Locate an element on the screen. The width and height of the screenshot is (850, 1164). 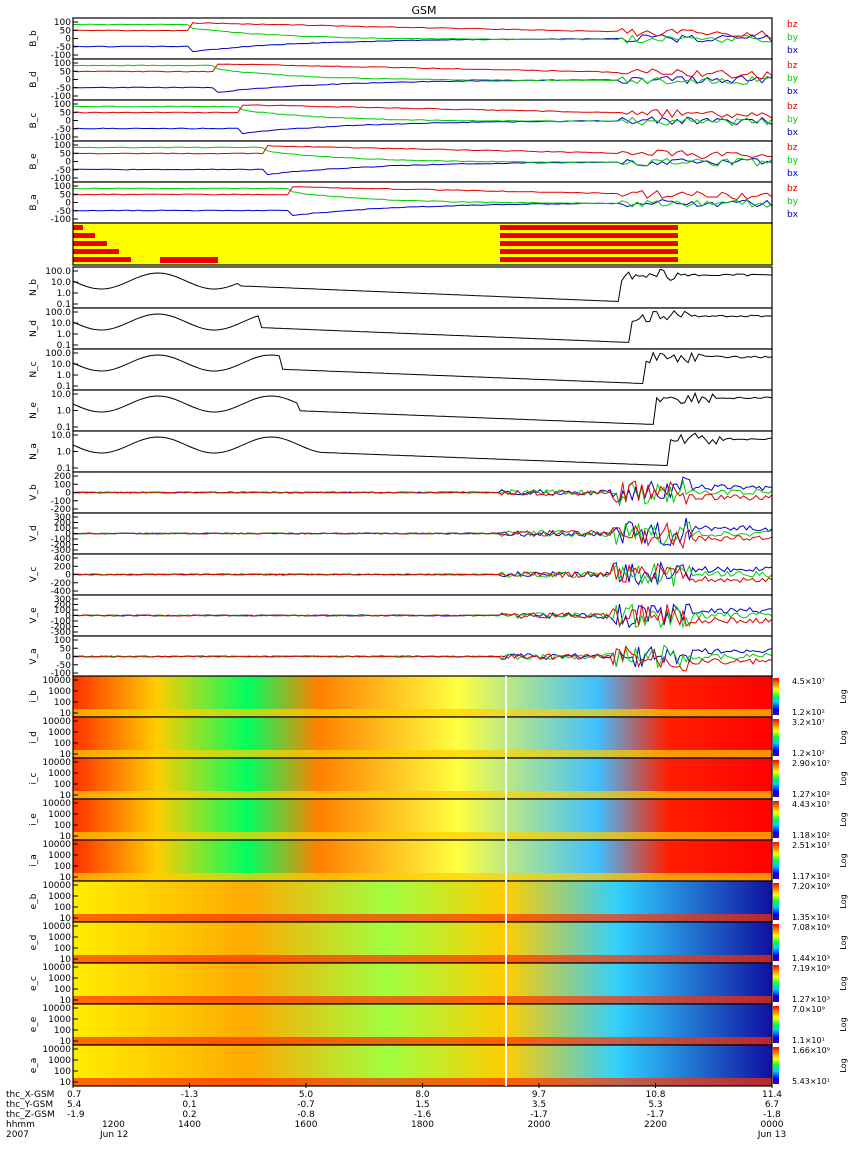
y-axis-label: e_c is located at coordinates (34, 983).